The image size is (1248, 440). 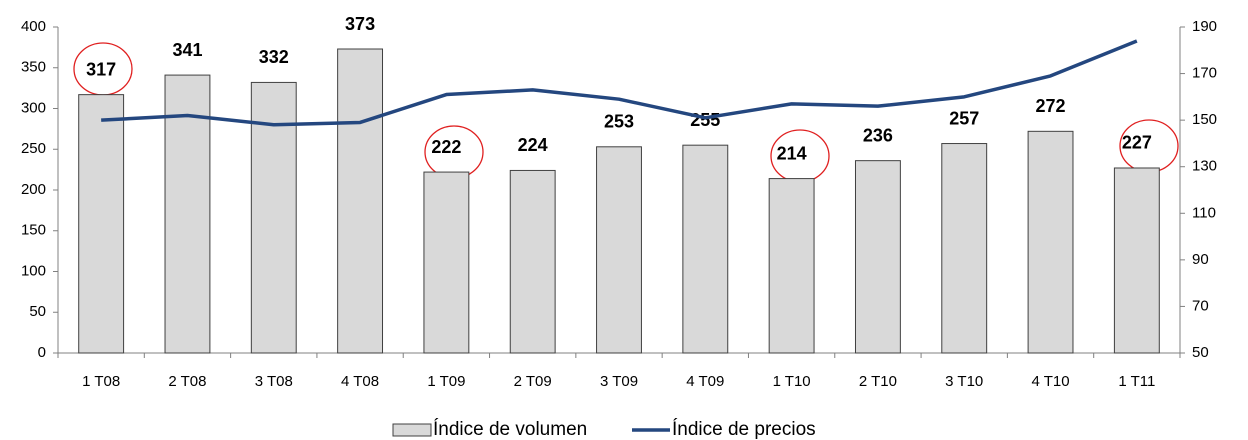 I want to click on y-tick-label: 50, so click(x=37, y=311).